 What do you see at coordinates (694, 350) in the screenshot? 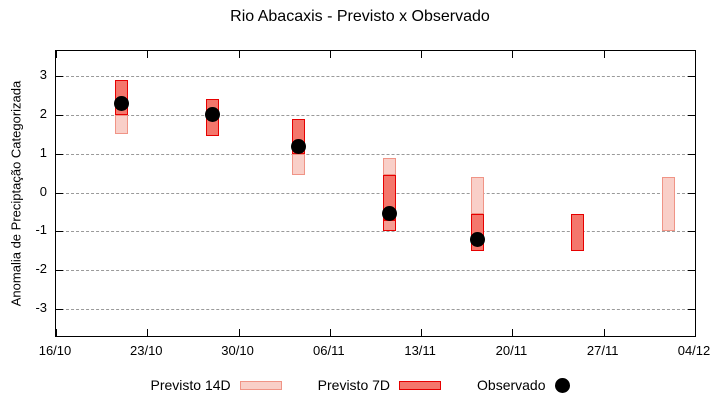
I see `x-tick-label: 04/12` at bounding box center [694, 350].